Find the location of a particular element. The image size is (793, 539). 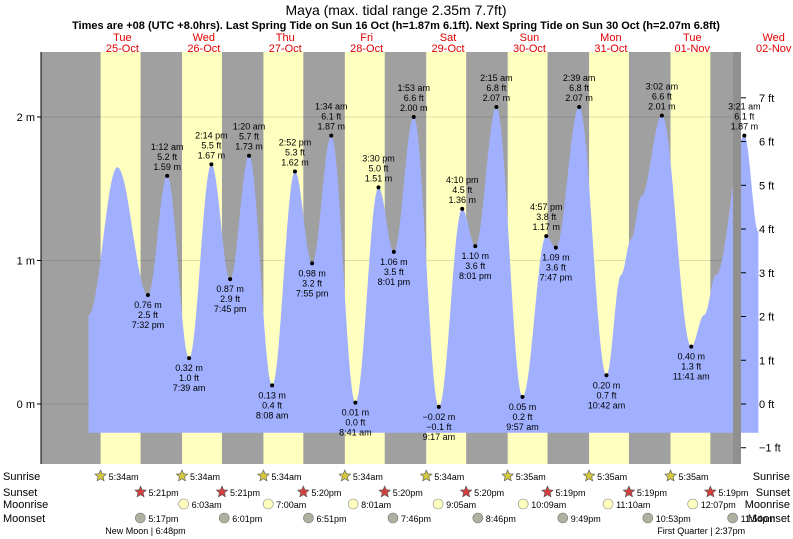

tide-label: 2.07 m is located at coordinates (497, 98).